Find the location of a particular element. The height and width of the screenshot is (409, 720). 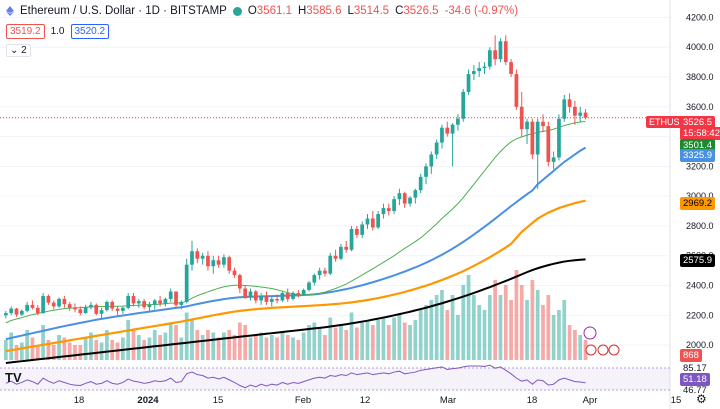

symbol-title: Ethereum / U.S. Dollar · 1D · BITSTAMP is located at coordinates (123, 11).